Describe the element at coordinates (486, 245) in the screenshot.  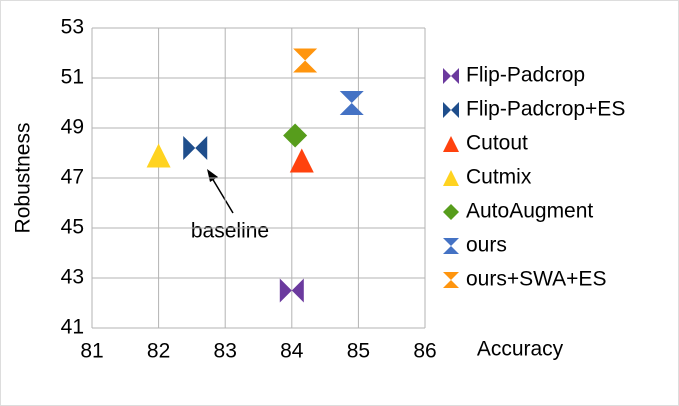
I see `legend-label: ours` at that location.